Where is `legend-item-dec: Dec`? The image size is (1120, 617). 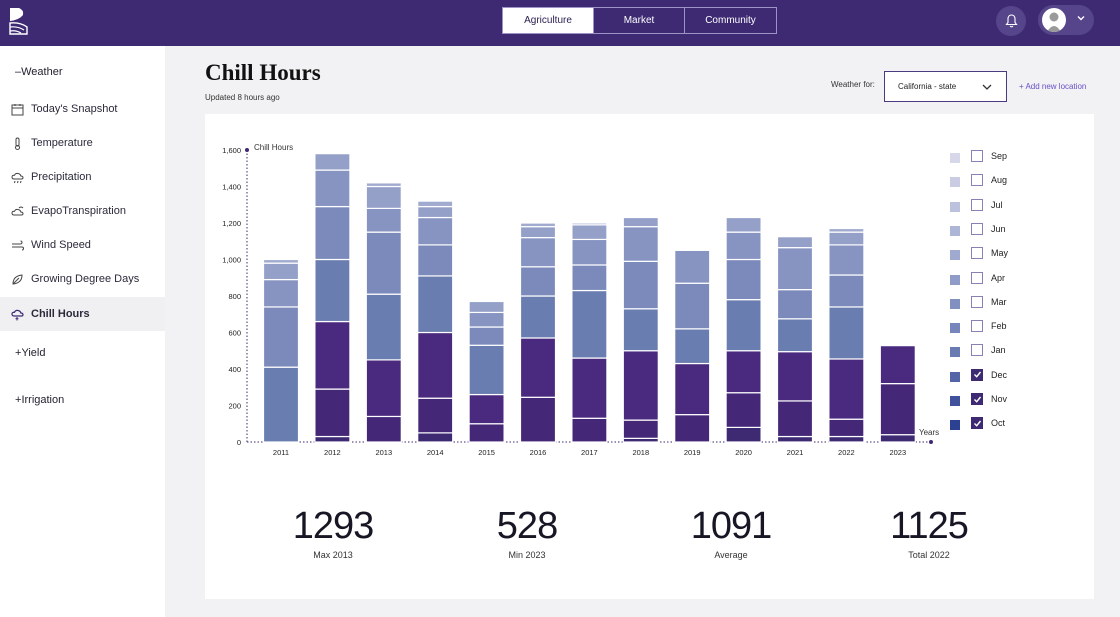
legend-item-dec: Dec is located at coordinates (978, 376).